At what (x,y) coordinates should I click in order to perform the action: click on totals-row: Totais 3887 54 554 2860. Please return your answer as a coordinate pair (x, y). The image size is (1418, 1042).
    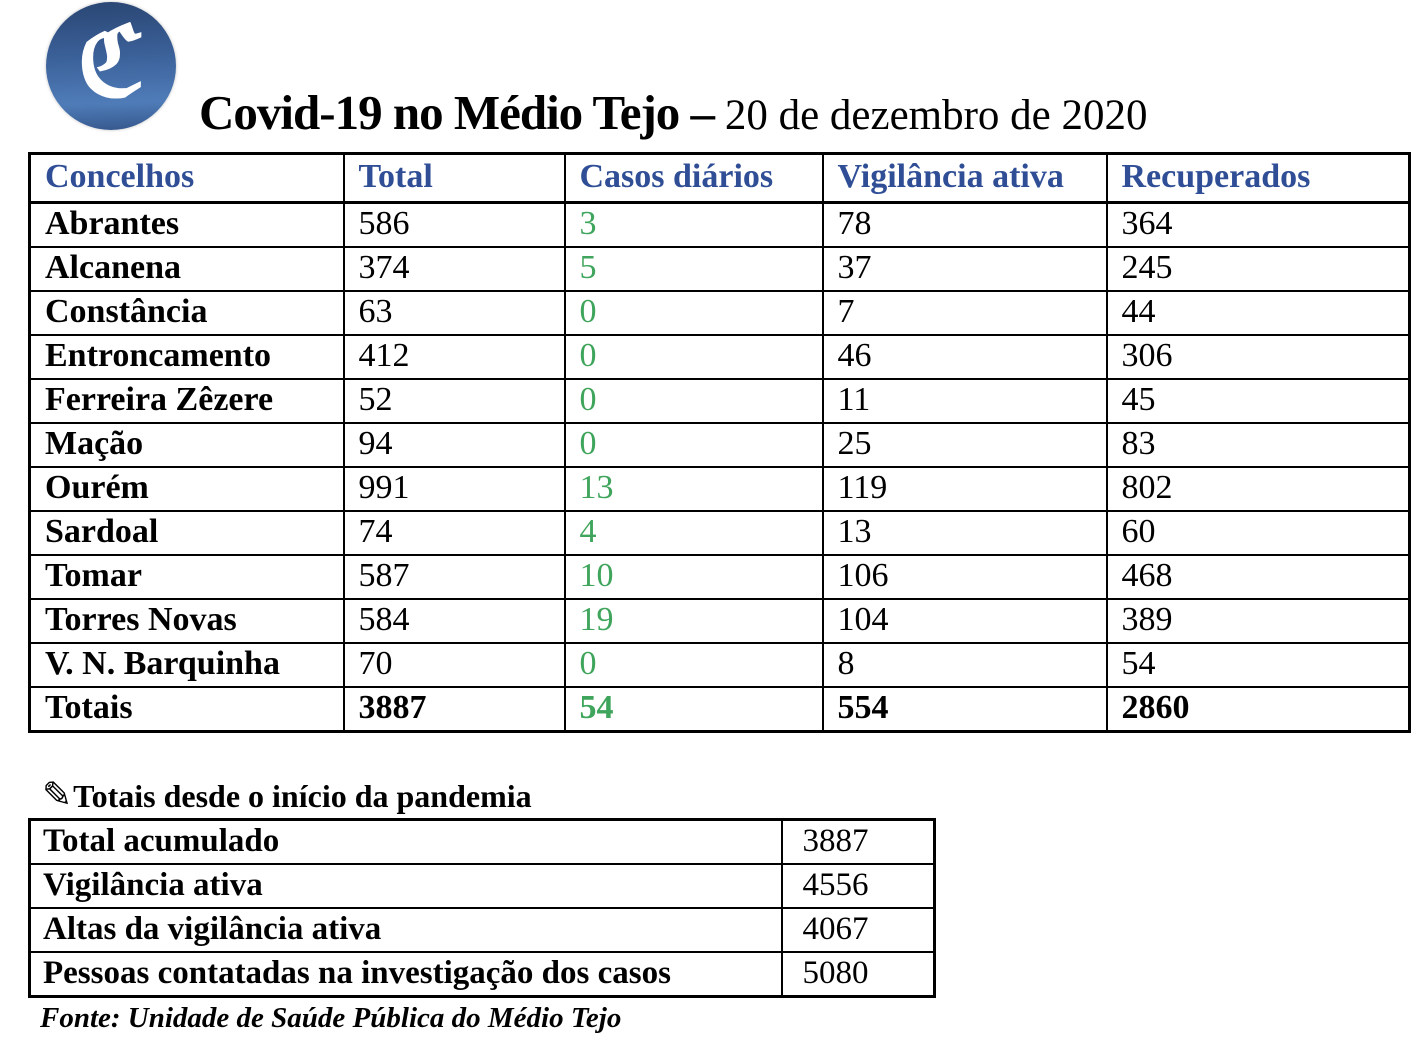
    Looking at the image, I should click on (719, 709).